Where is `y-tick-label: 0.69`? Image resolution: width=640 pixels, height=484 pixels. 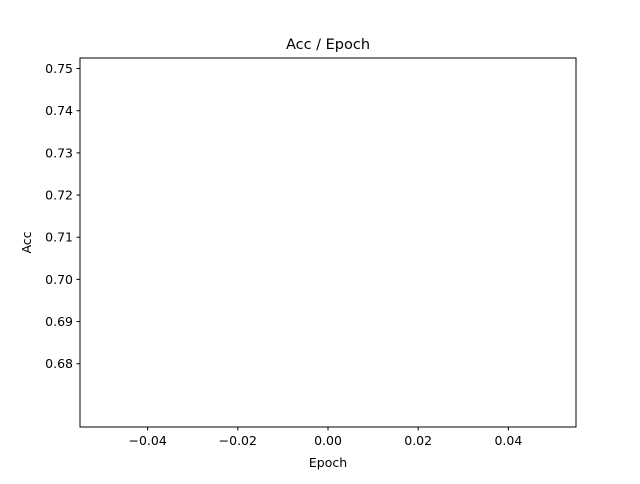
y-tick-label: 0.69 is located at coordinates (59, 321).